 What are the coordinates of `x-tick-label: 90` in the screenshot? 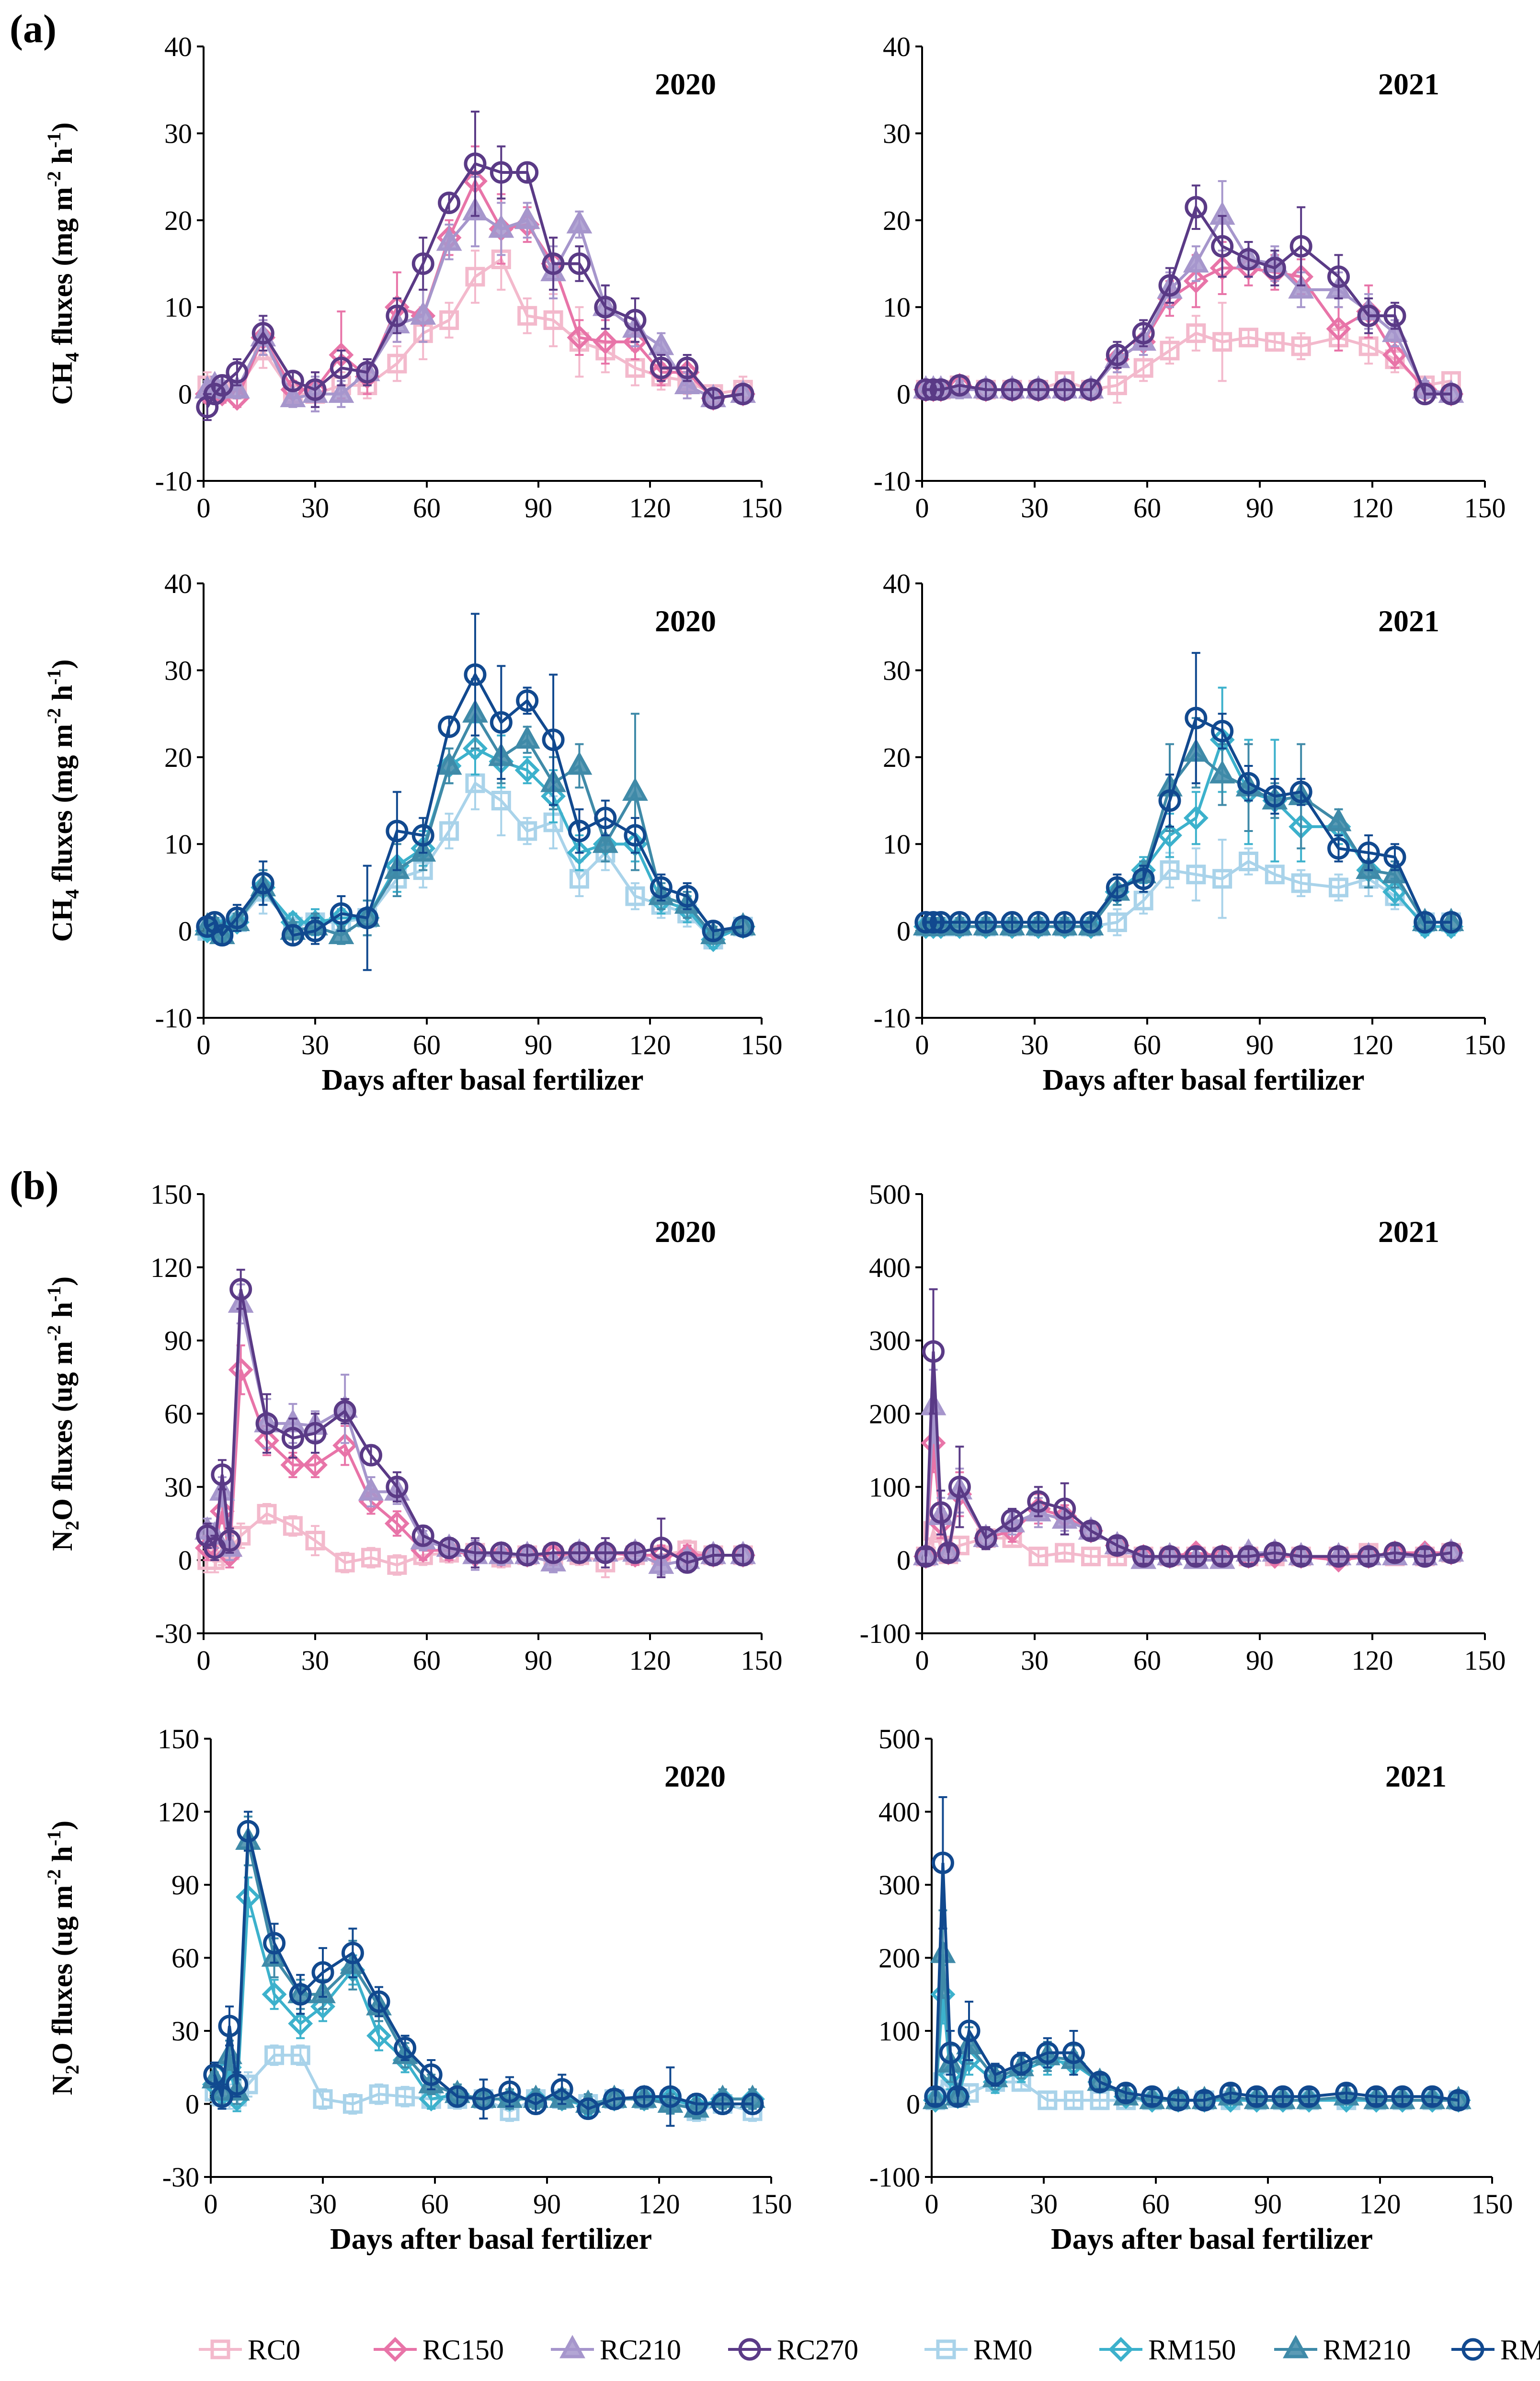 It's located at (538, 1661).